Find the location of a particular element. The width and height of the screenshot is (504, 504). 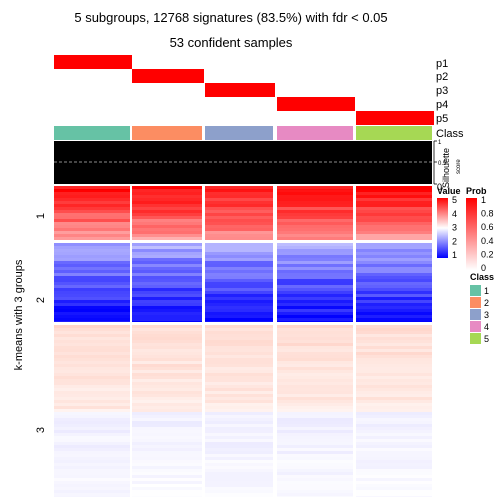

class-legend-items: 1 2 3 4 5 is located at coordinates (479, 314).